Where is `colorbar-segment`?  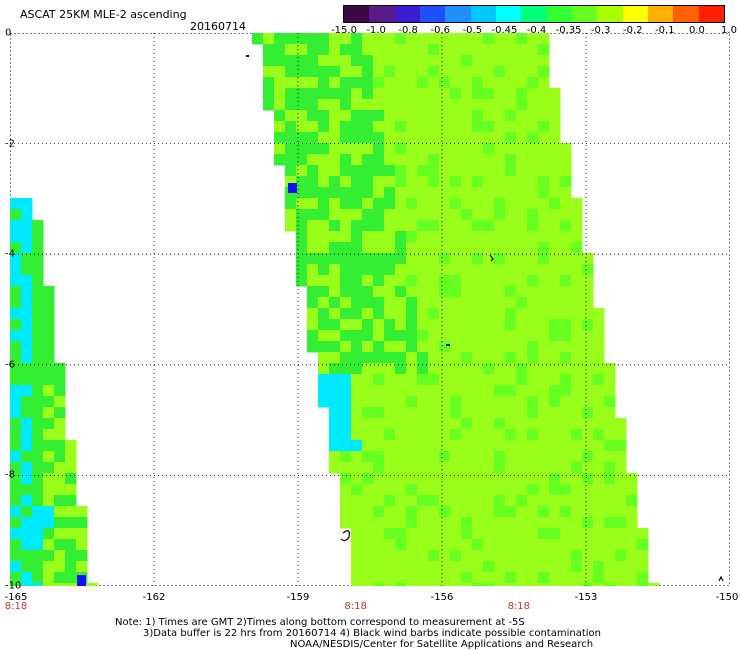 colorbar-segment is located at coordinates (534, 14).